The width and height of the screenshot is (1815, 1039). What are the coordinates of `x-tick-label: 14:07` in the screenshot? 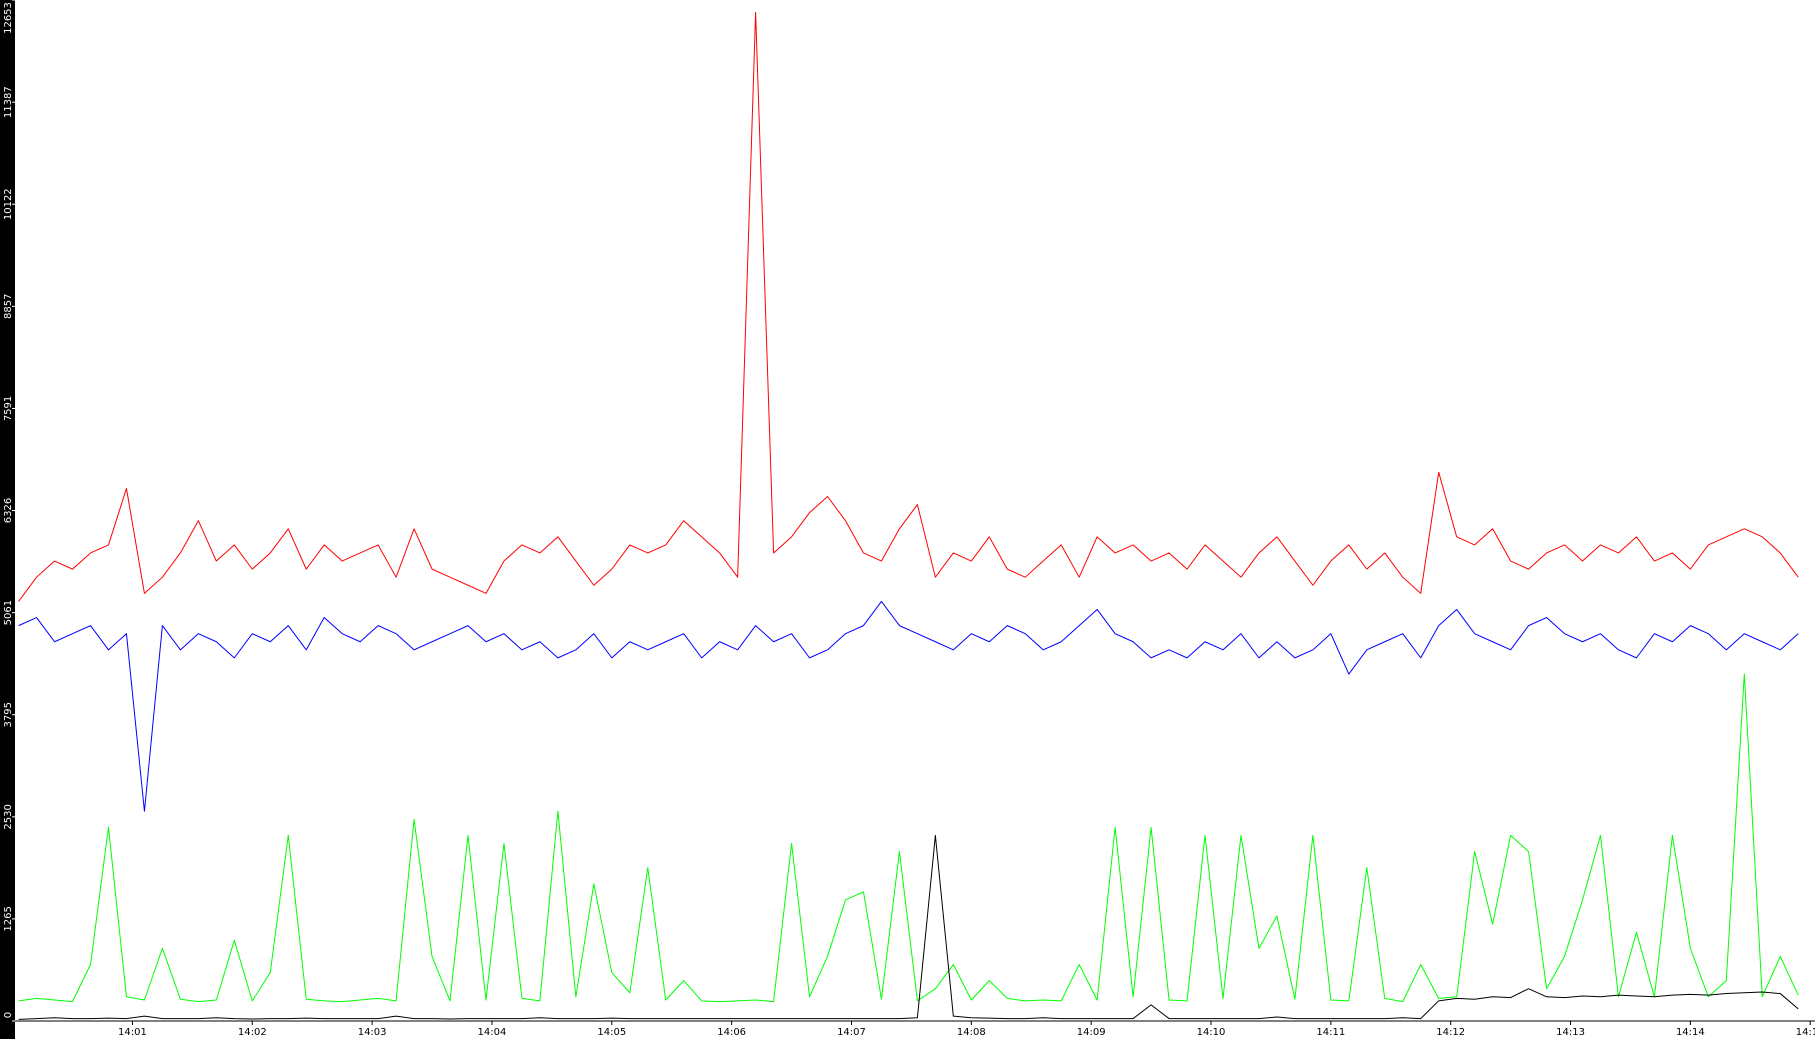 It's located at (851, 1032).